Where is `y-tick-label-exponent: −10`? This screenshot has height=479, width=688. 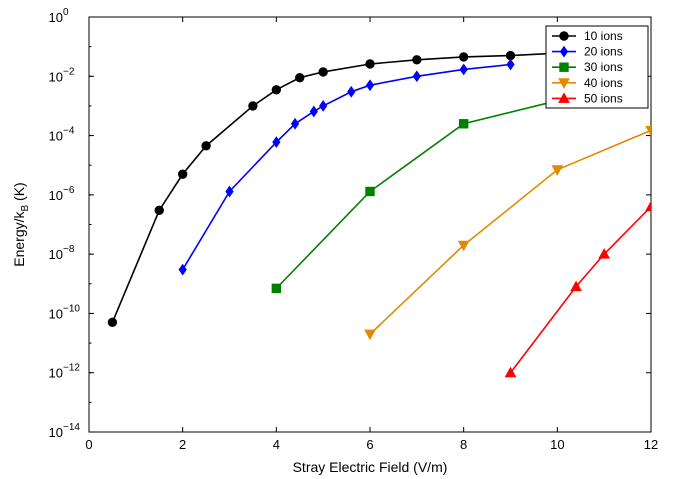
y-tick-label-exponent: −10 is located at coordinates (71, 308).